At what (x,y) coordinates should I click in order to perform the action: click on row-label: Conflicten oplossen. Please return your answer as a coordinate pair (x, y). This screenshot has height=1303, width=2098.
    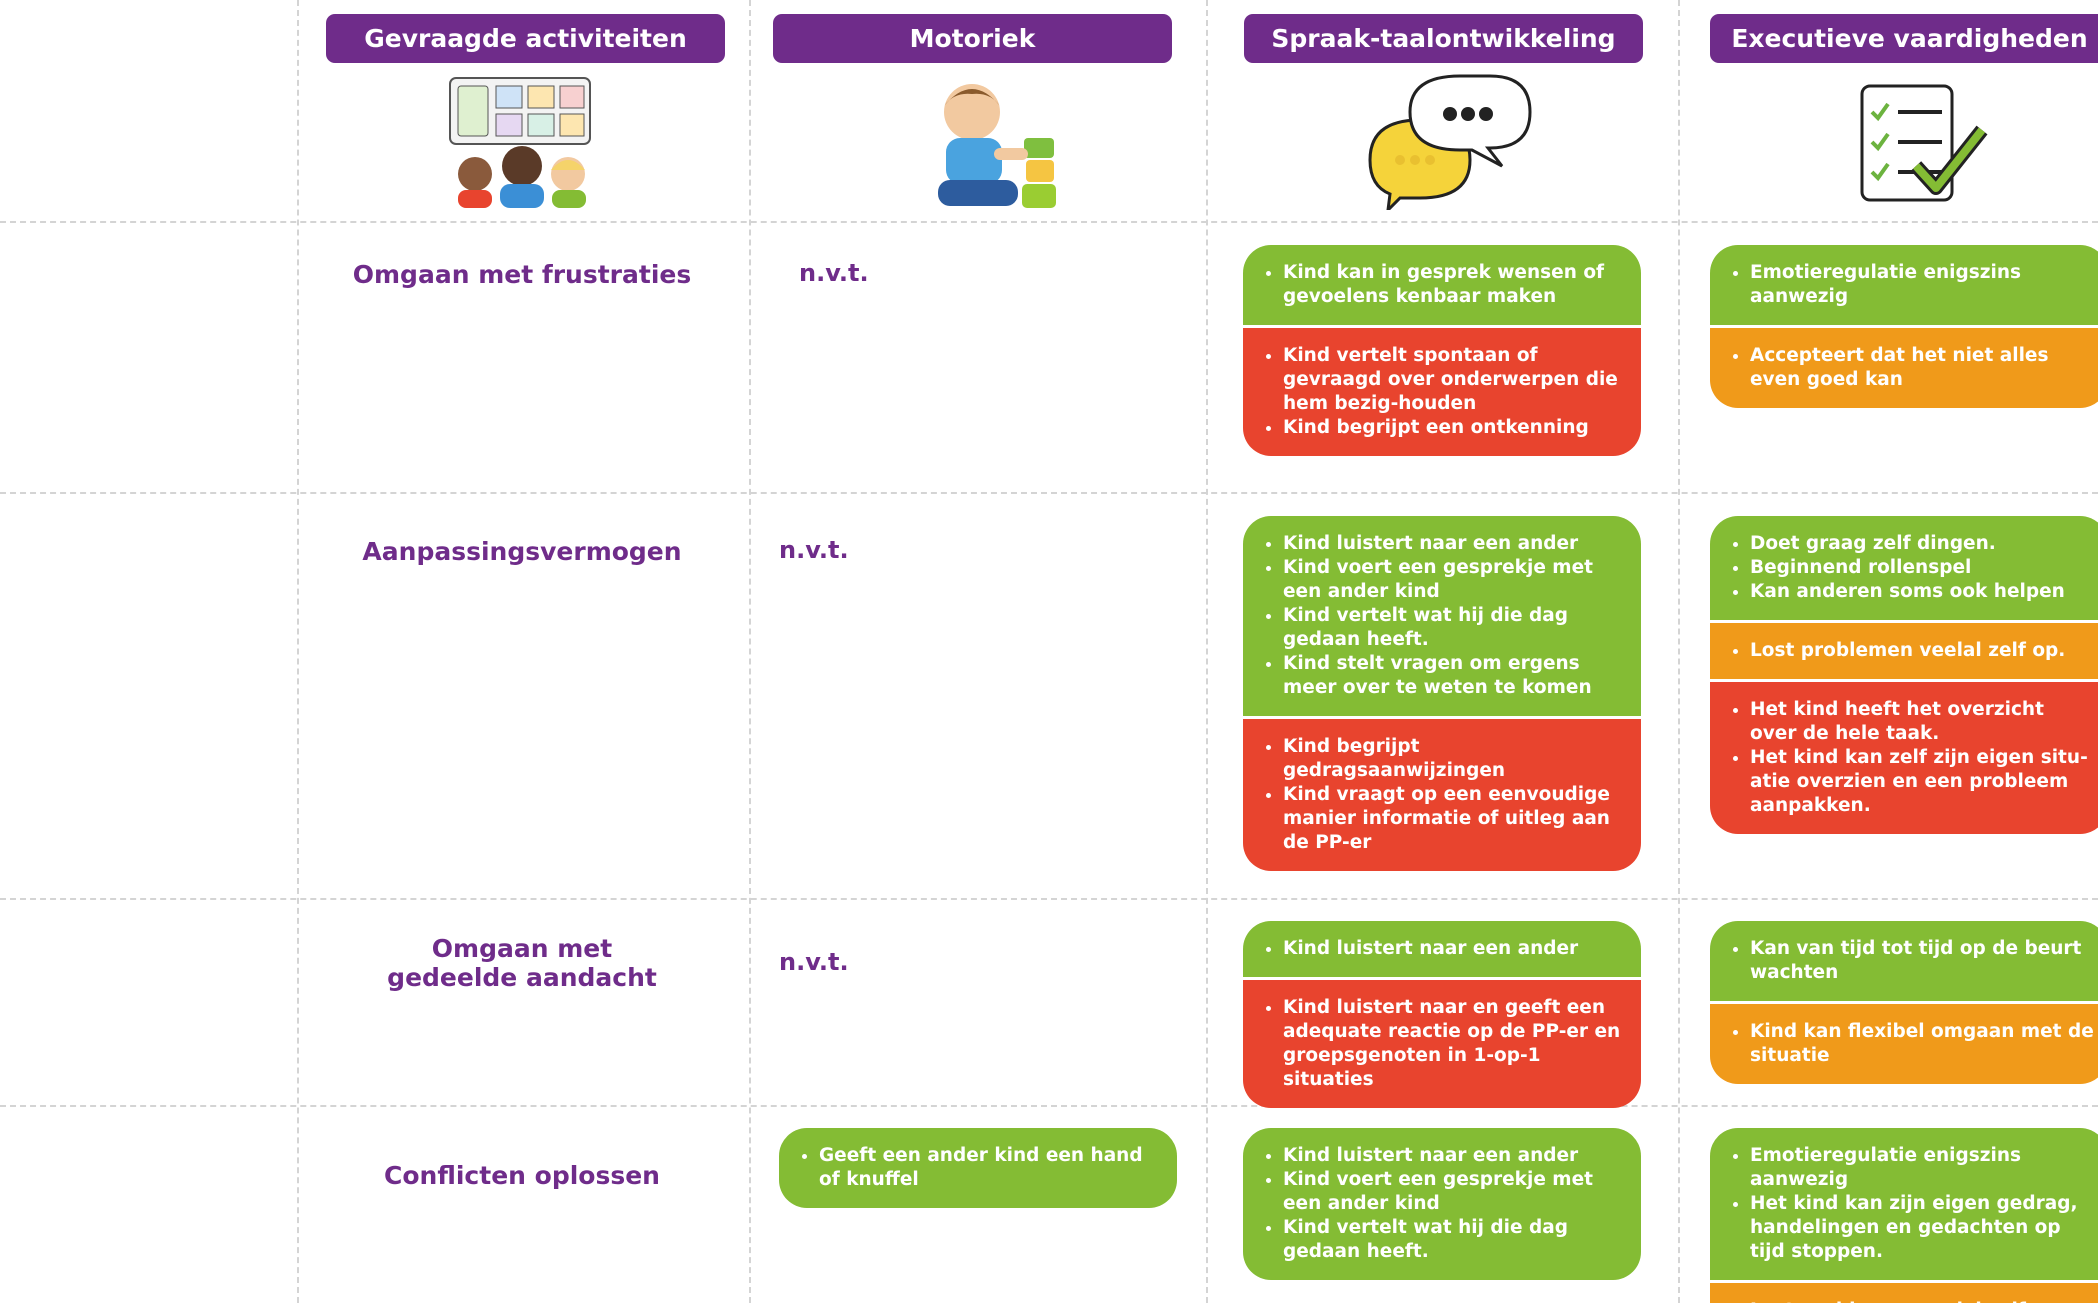
    Looking at the image, I should click on (522, 1175).